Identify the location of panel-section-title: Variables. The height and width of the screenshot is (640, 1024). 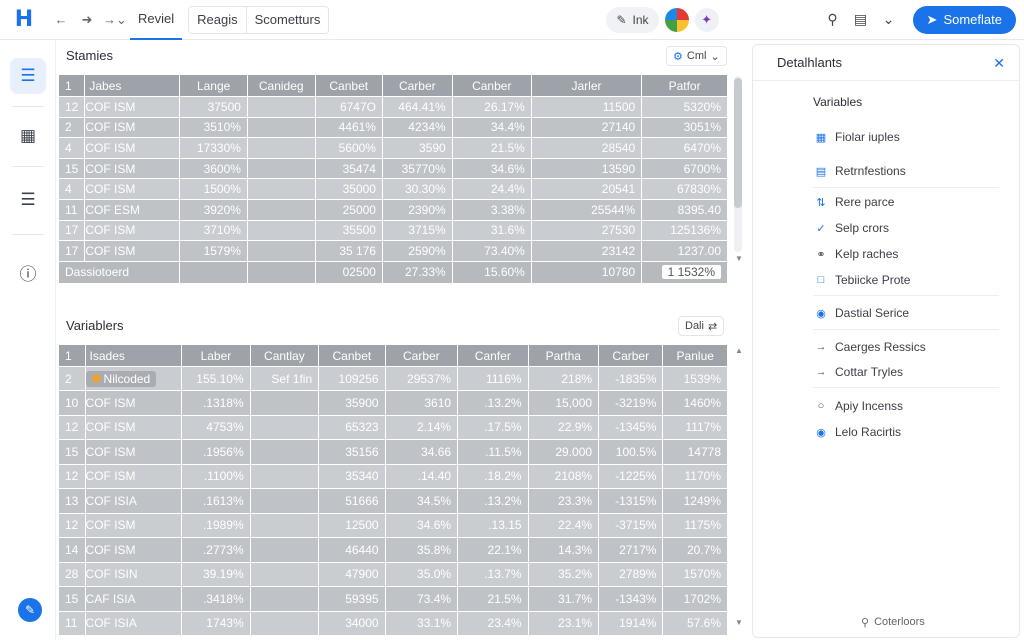
(838, 102).